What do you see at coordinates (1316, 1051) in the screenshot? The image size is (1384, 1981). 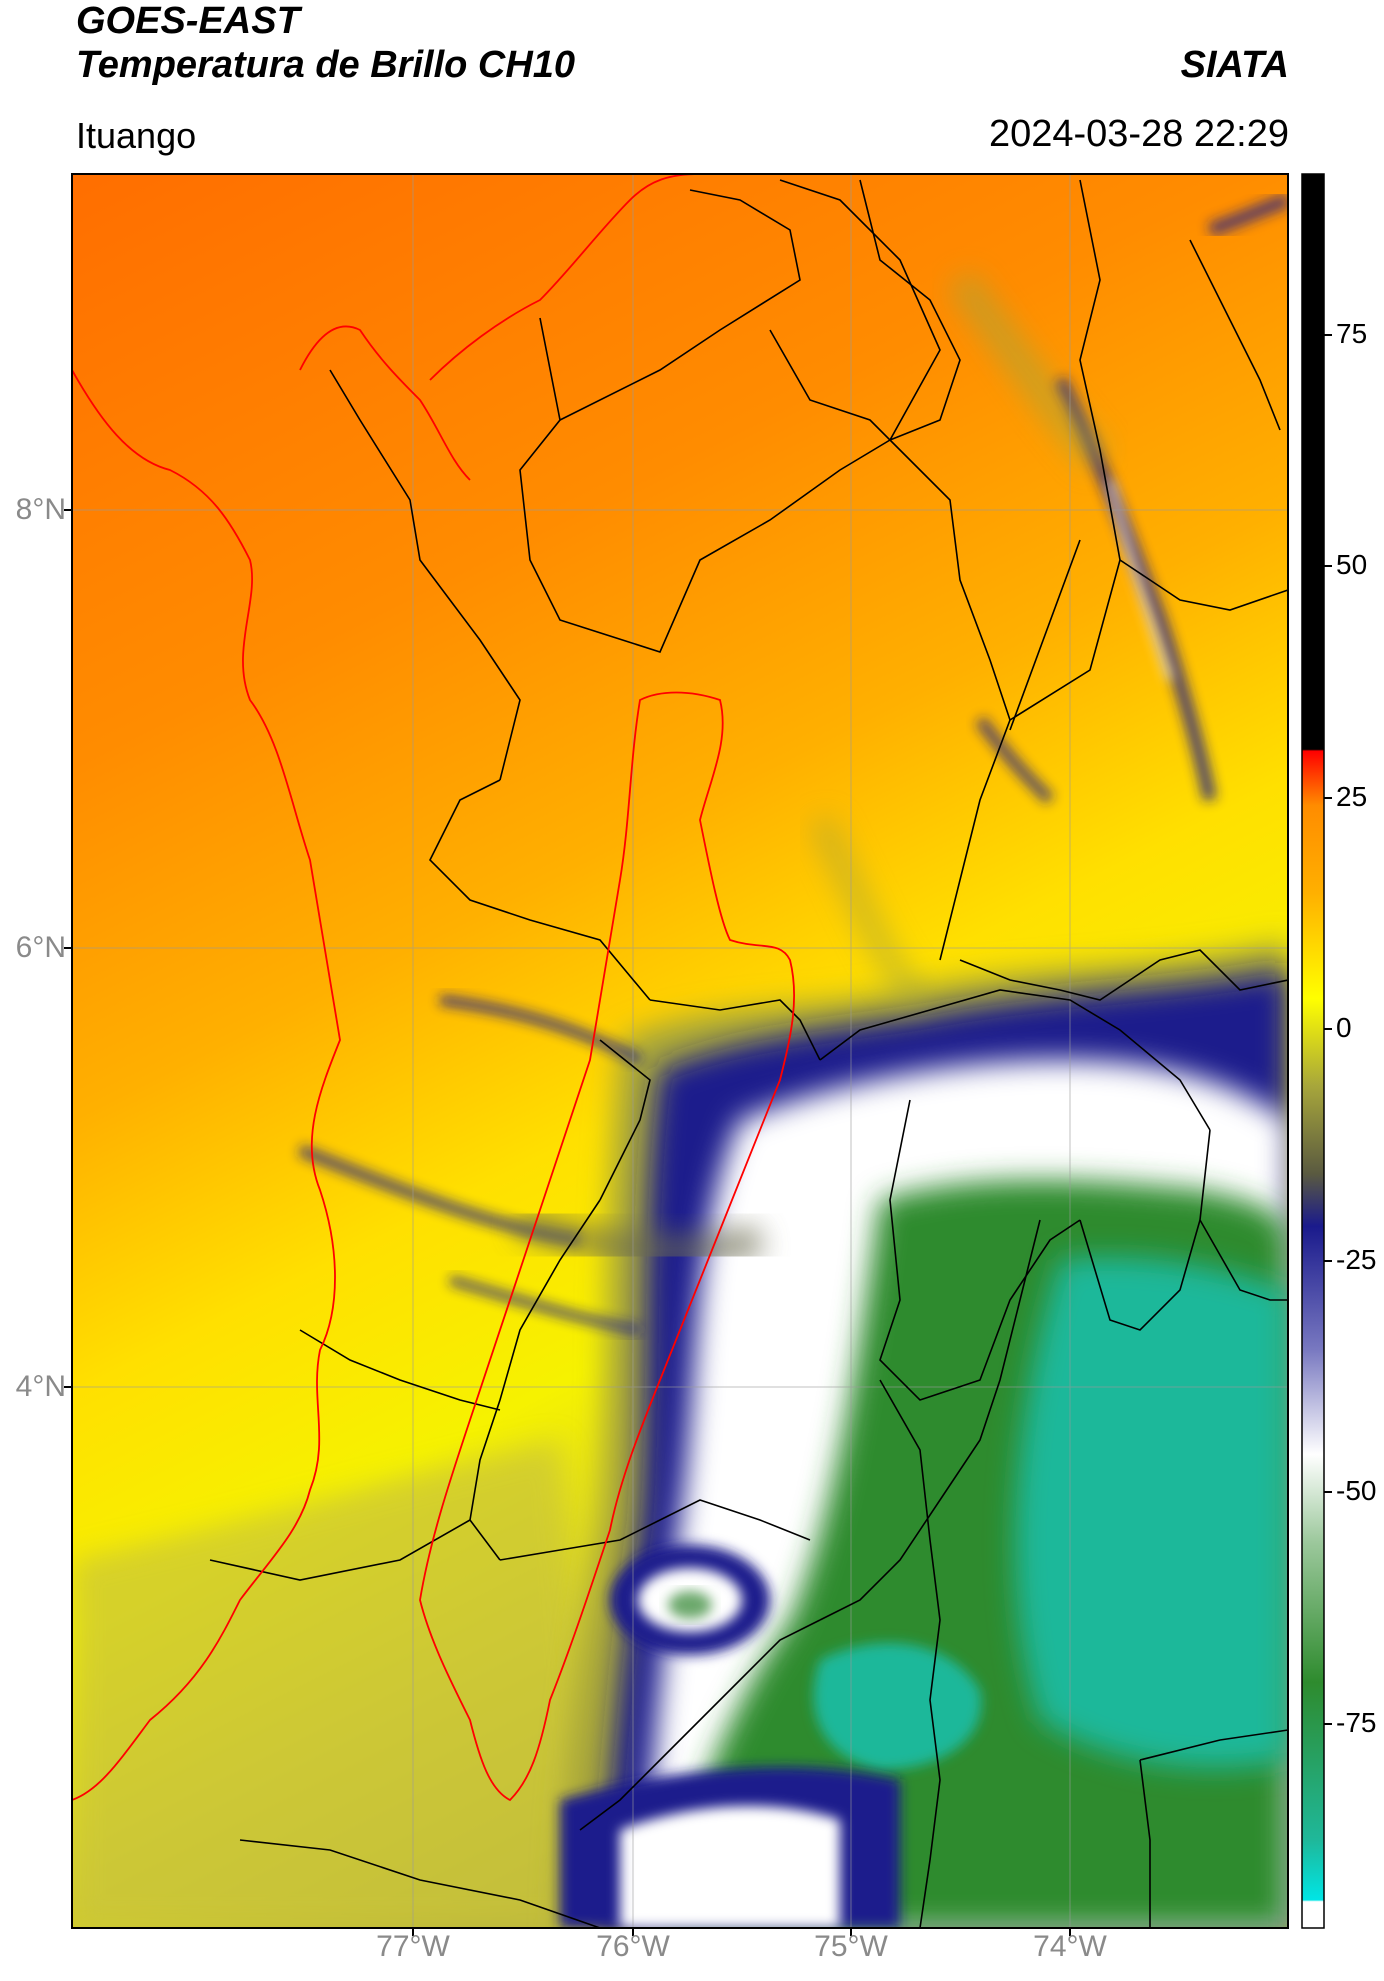 I see `colorbar` at bounding box center [1316, 1051].